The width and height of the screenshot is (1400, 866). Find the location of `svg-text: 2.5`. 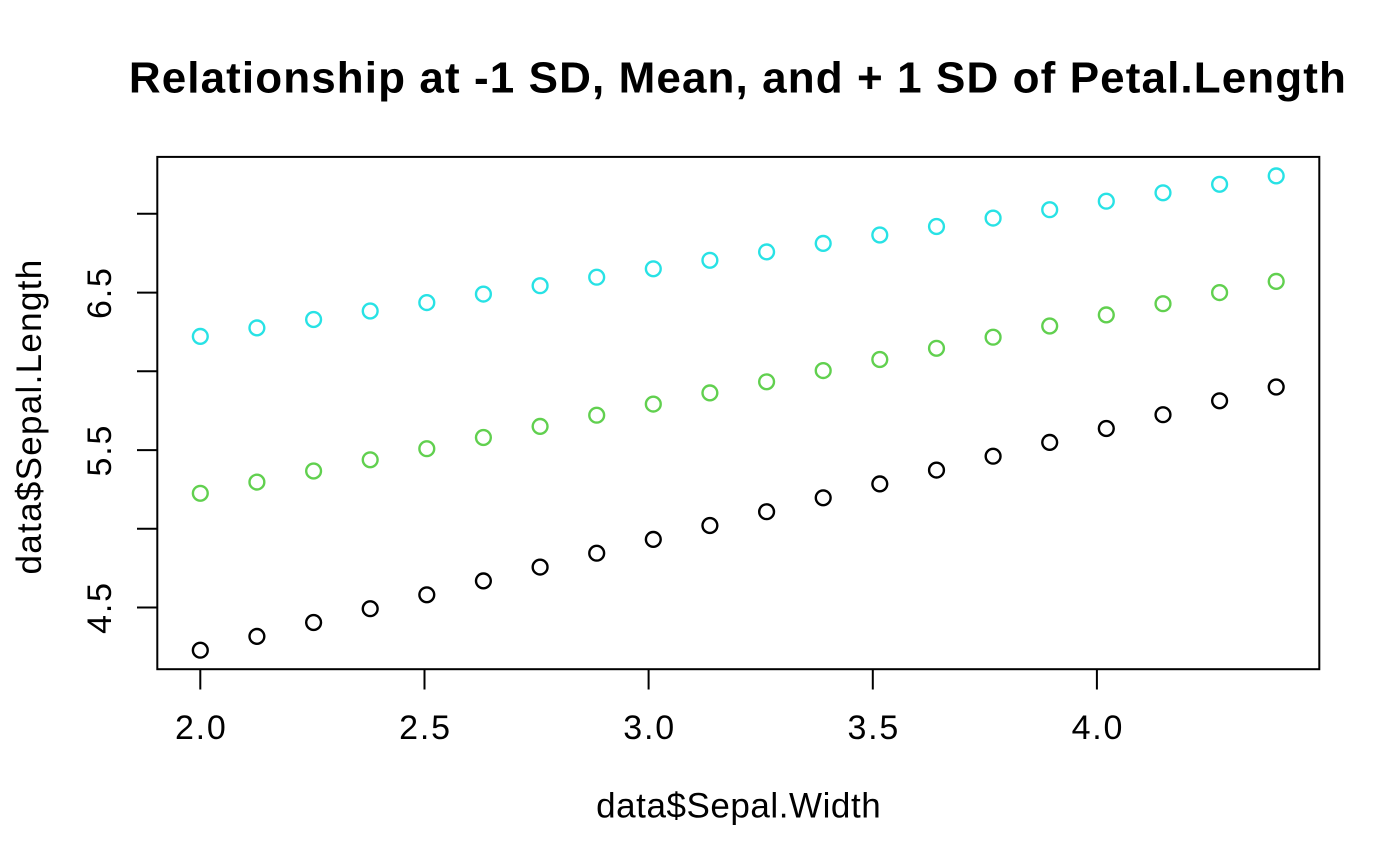

svg-text: 2.5 is located at coordinates (425, 728).